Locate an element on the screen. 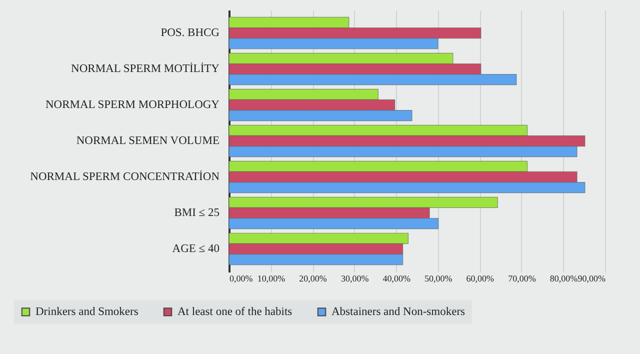 This screenshot has width=640, height=354. x-tick-label: 10,00% is located at coordinates (271, 279).